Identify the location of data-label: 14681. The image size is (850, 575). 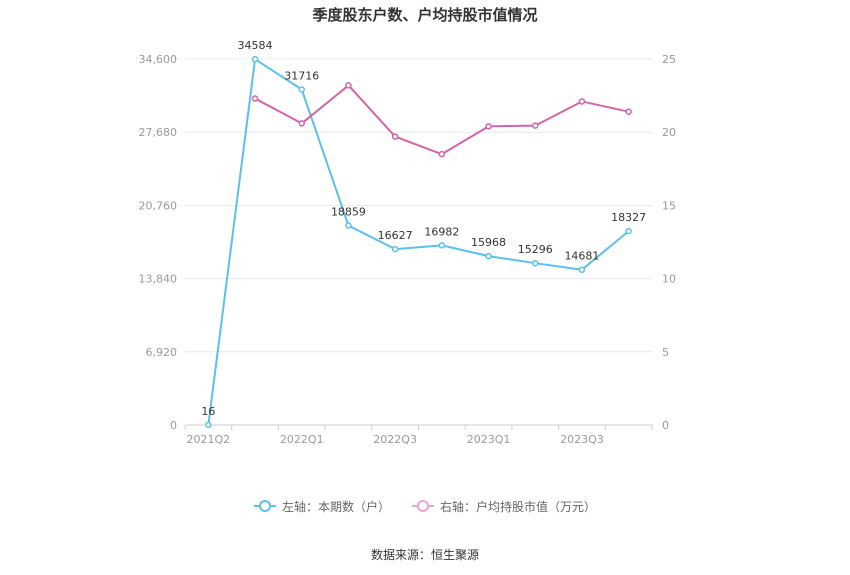
(581, 256).